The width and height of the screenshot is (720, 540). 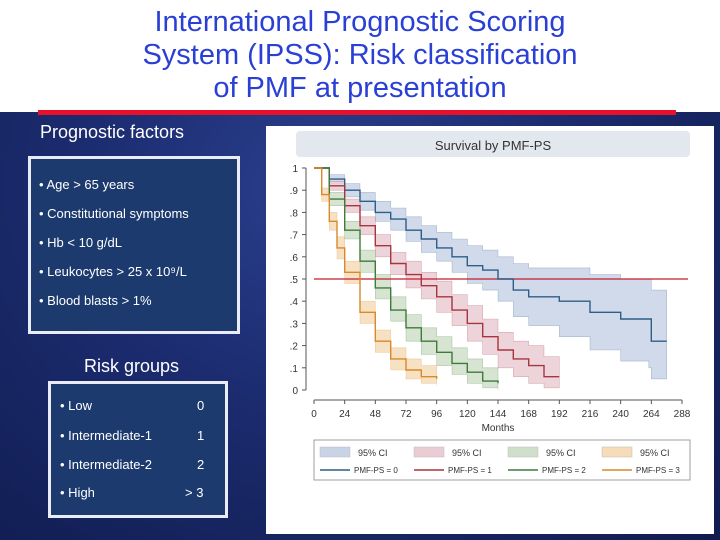 I want to click on risk-group-name: • Low, so click(x=76, y=405).